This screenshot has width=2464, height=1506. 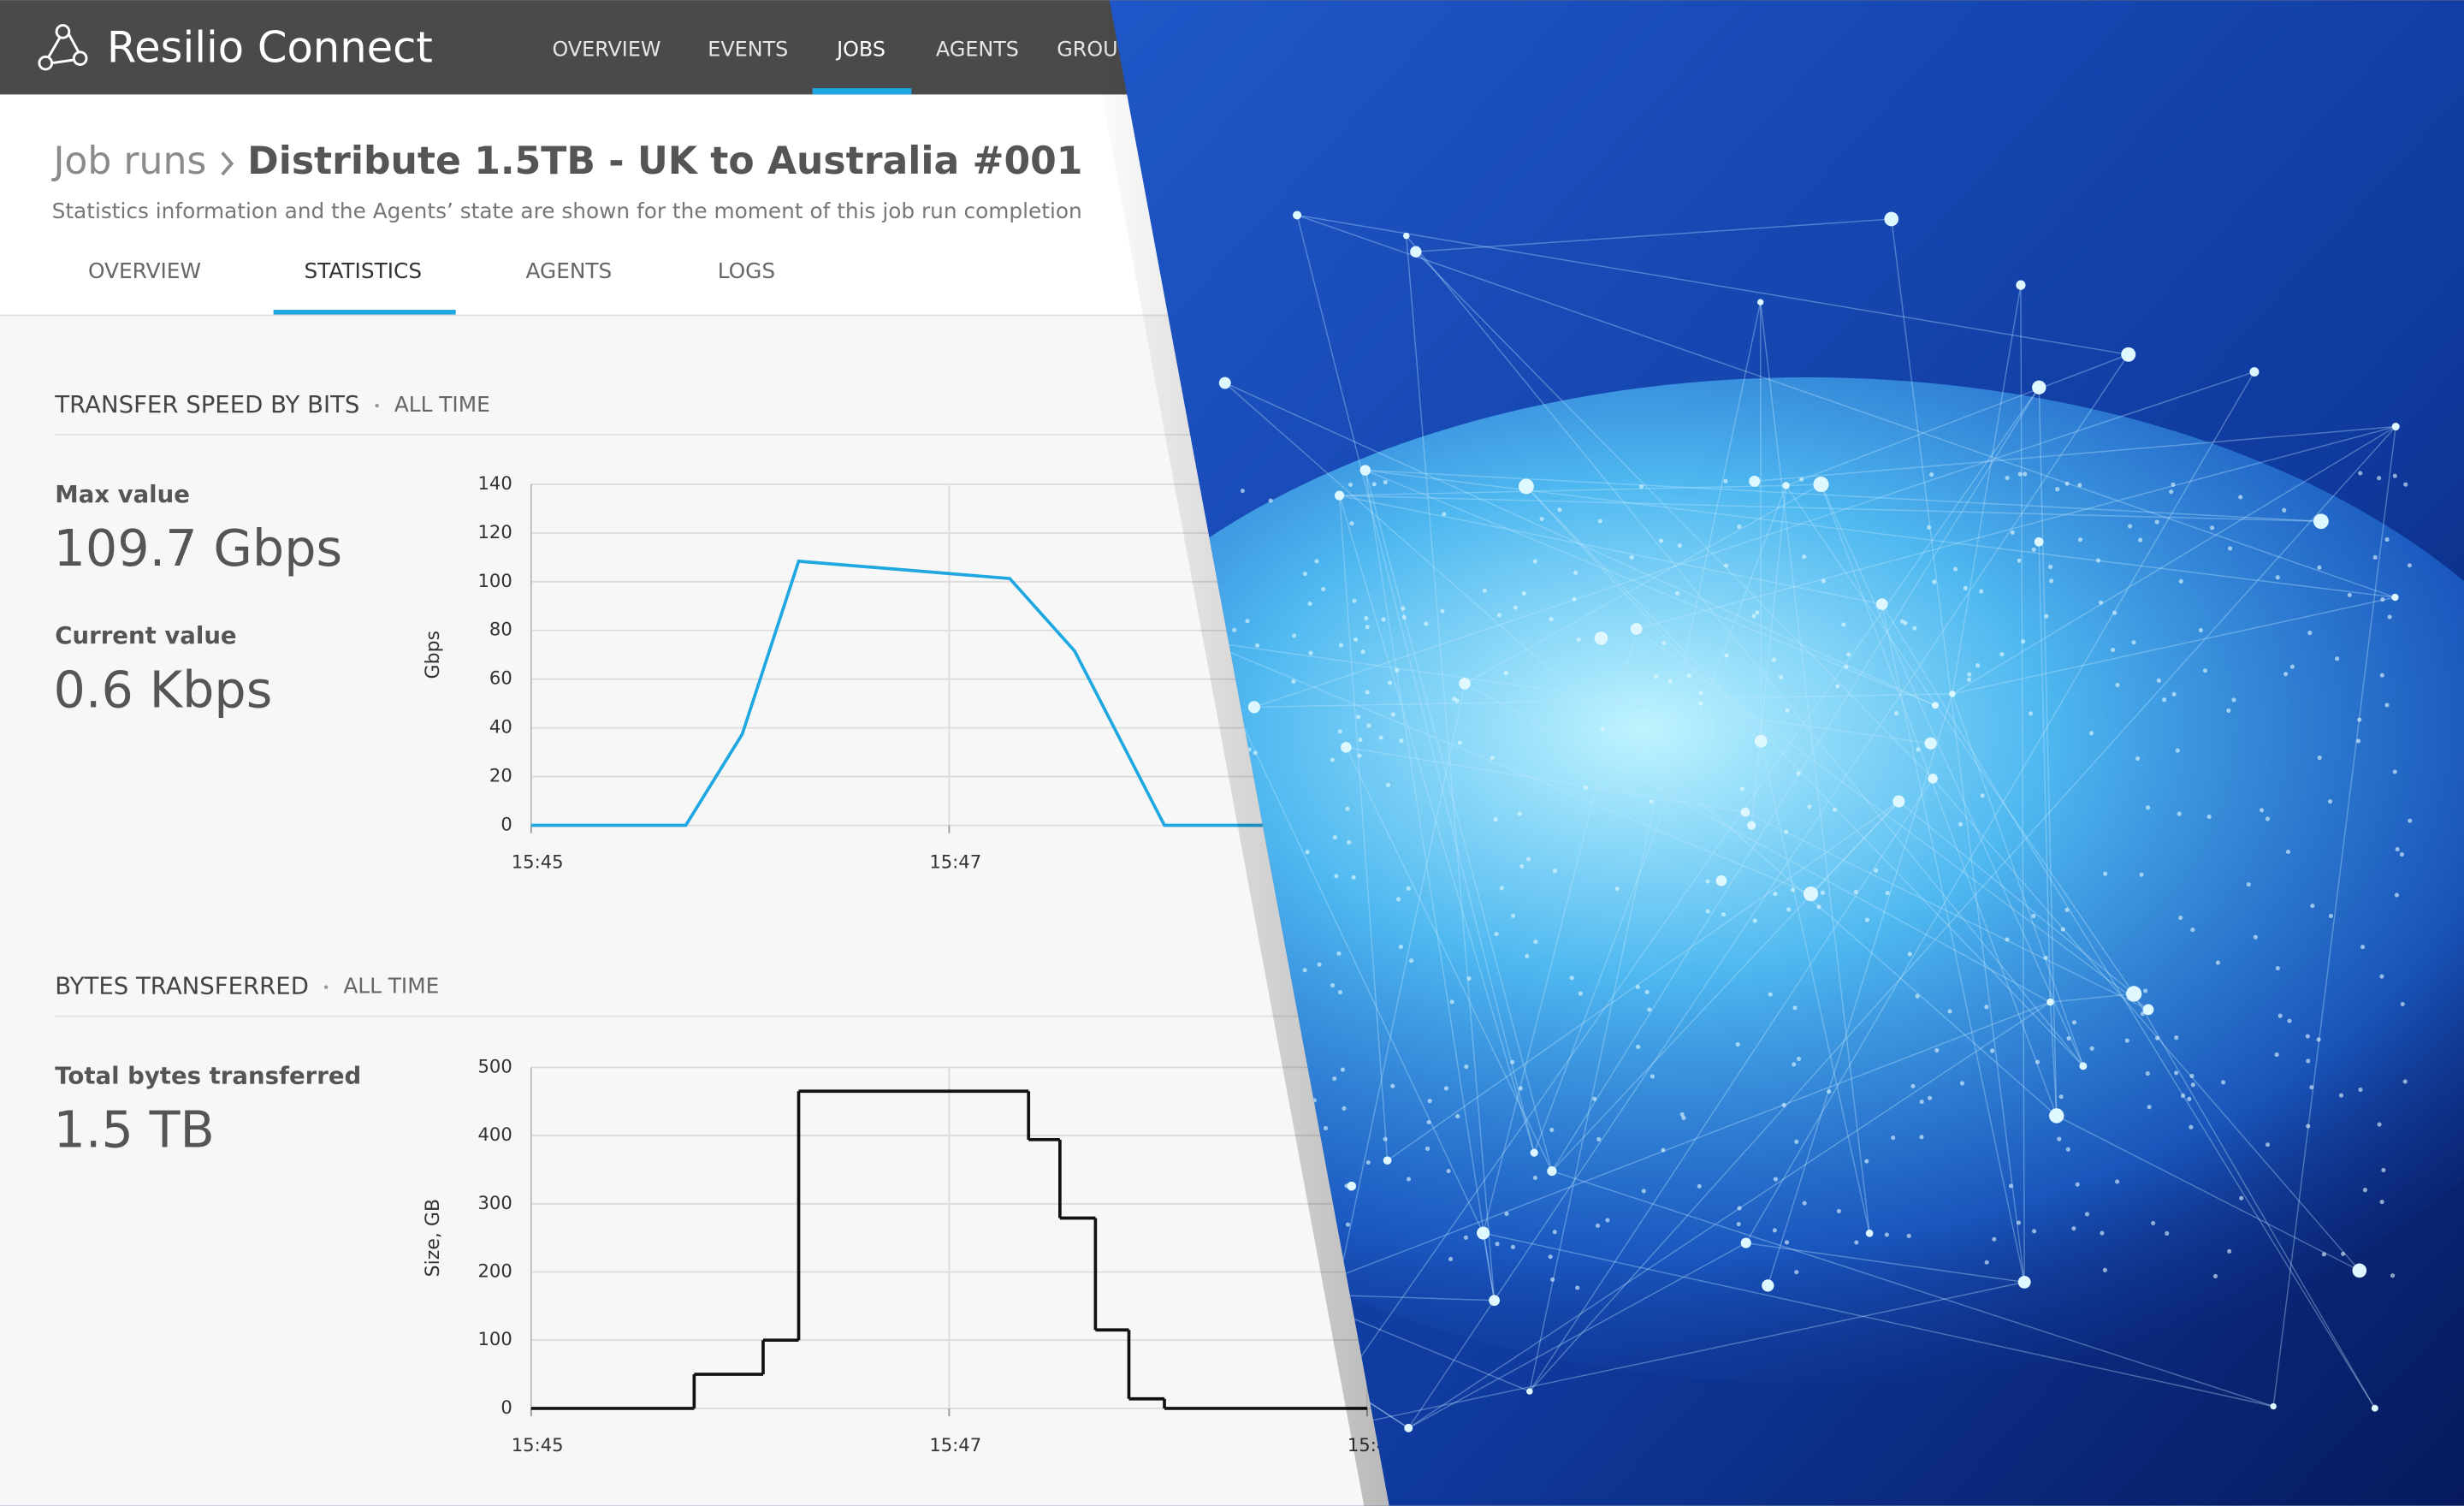 I want to click on breadcrumb-parent: Job runs, so click(x=128, y=161).